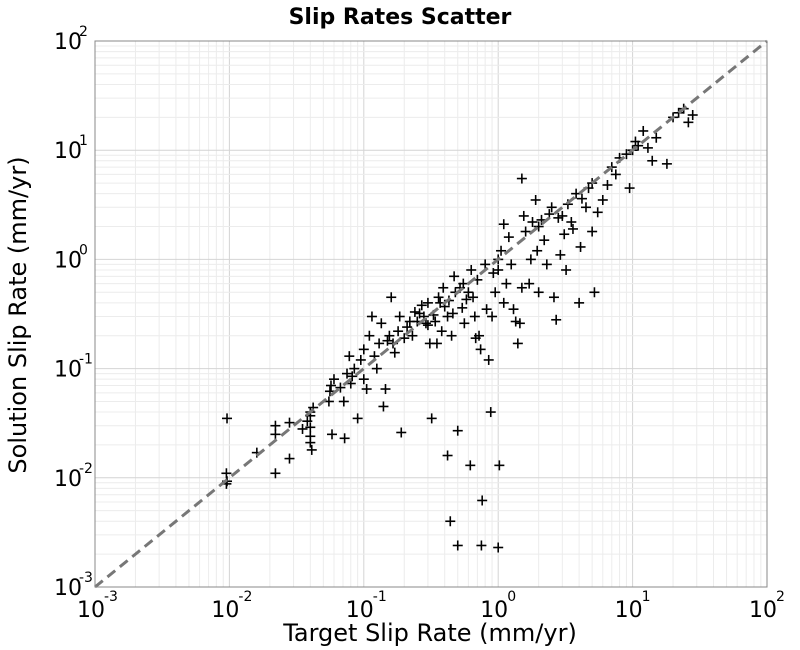 This screenshot has width=800, height=650. What do you see at coordinates (86, 360) in the screenshot?
I see `y-tick-exponent: -1` at bounding box center [86, 360].